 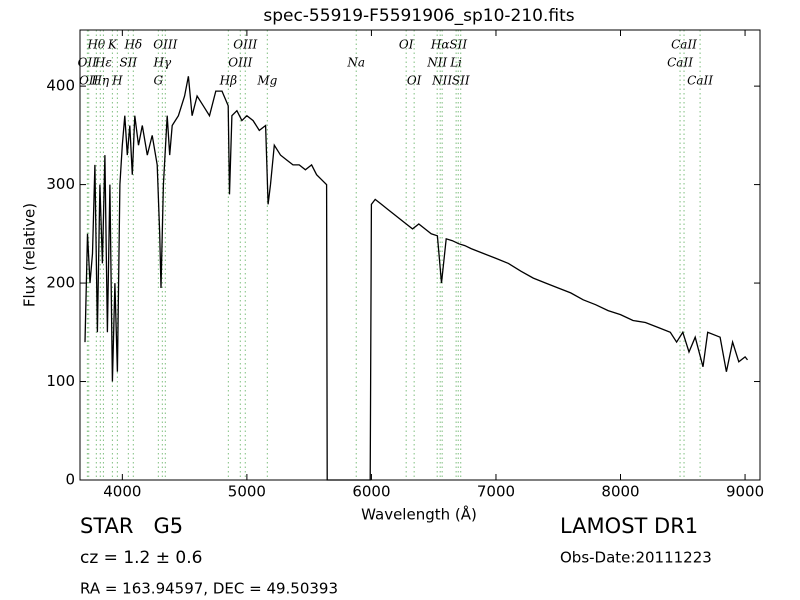 What do you see at coordinates (496, 492) in the screenshot?
I see `x-tick-label: 7000` at bounding box center [496, 492].